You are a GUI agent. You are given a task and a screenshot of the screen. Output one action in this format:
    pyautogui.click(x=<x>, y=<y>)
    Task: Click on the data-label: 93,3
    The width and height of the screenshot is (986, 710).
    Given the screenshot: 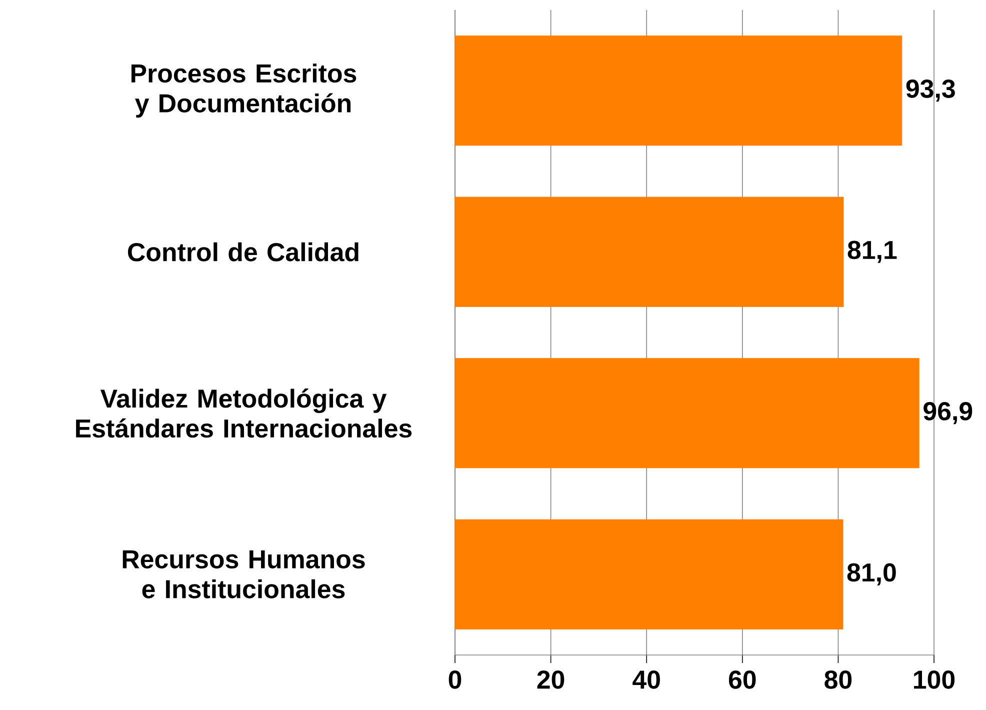 What is the action you would take?
    pyautogui.click(x=930, y=91)
    